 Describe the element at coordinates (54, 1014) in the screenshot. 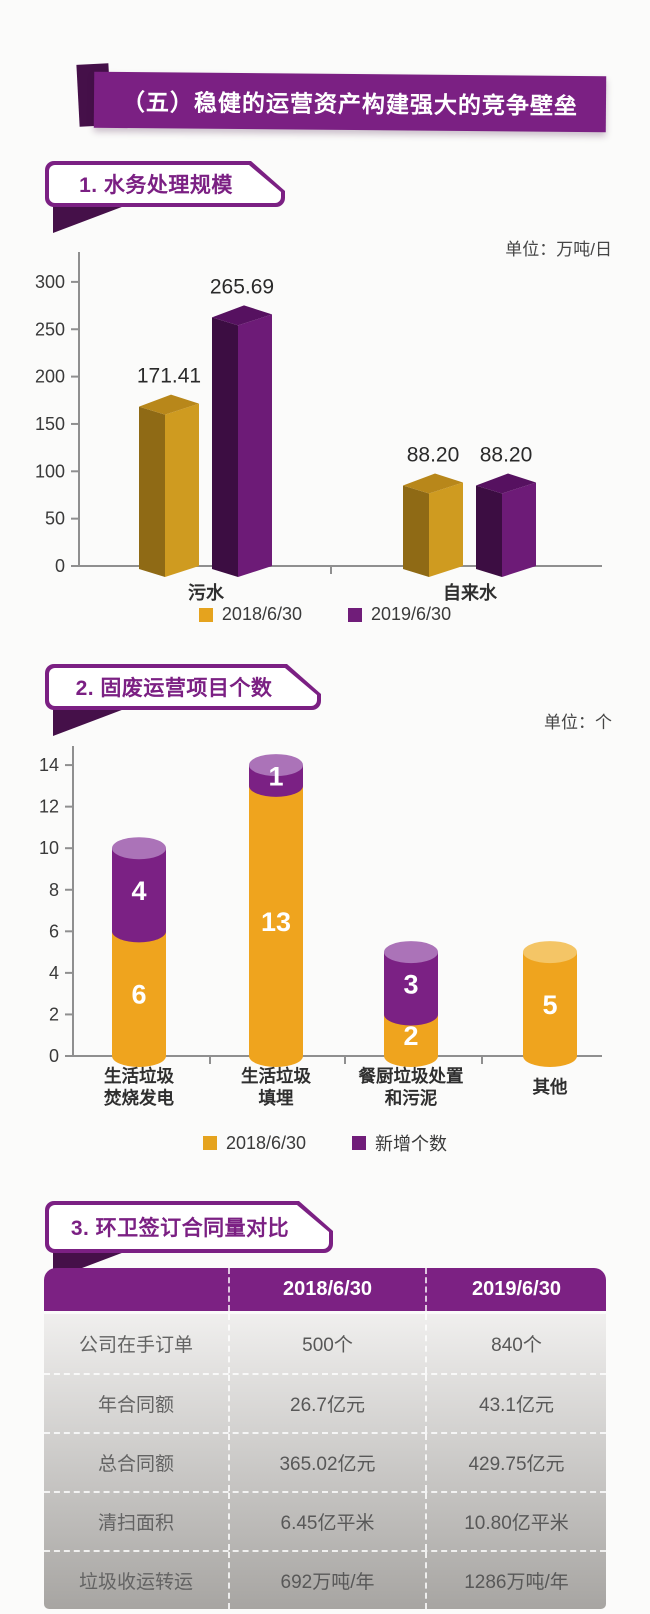

I see `svg-text: 2` at that location.